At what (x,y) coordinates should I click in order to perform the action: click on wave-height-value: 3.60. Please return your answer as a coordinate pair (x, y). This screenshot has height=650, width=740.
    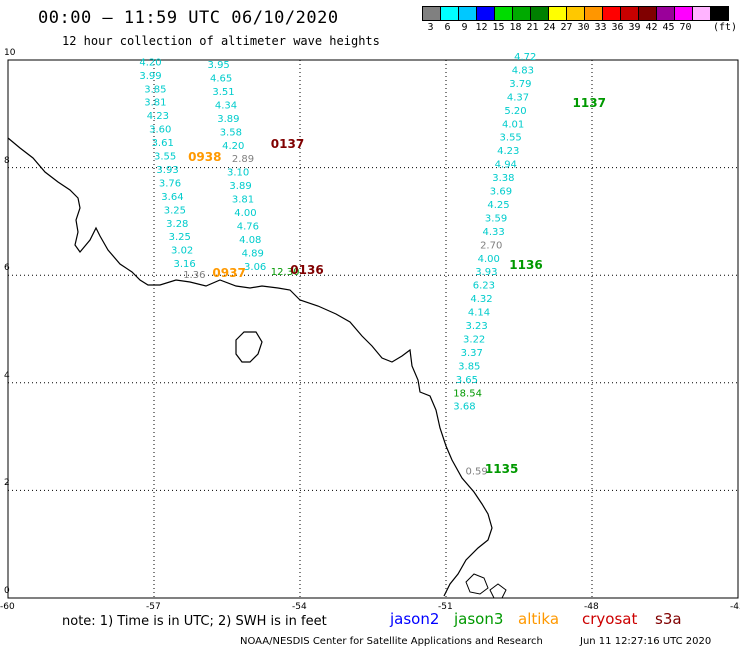
    Looking at the image, I should click on (160, 130).